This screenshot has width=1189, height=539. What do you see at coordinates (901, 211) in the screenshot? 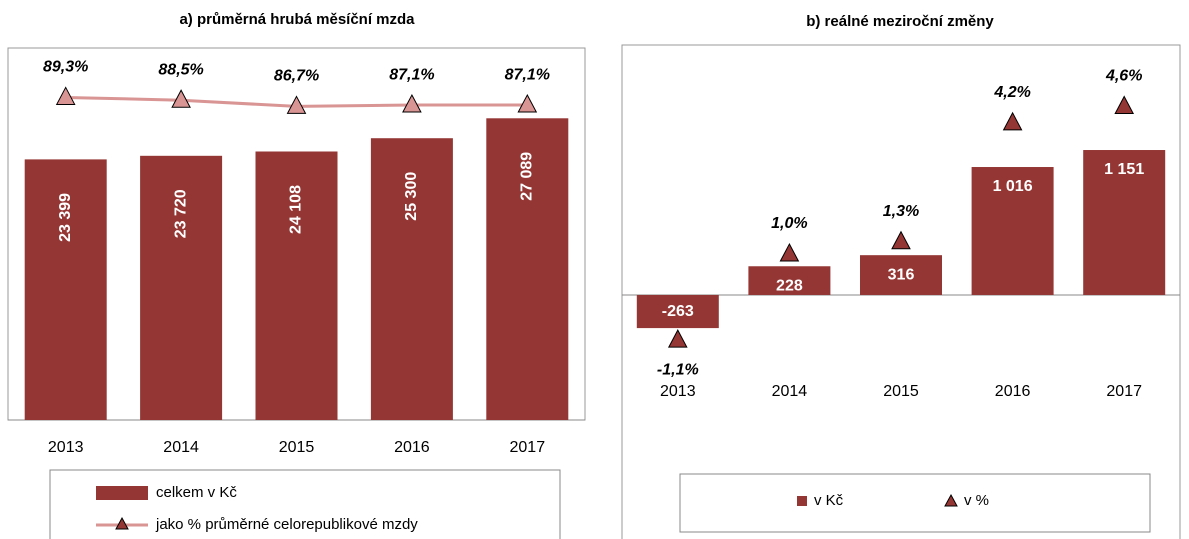
I see `data-label: 1,3%` at bounding box center [901, 211].